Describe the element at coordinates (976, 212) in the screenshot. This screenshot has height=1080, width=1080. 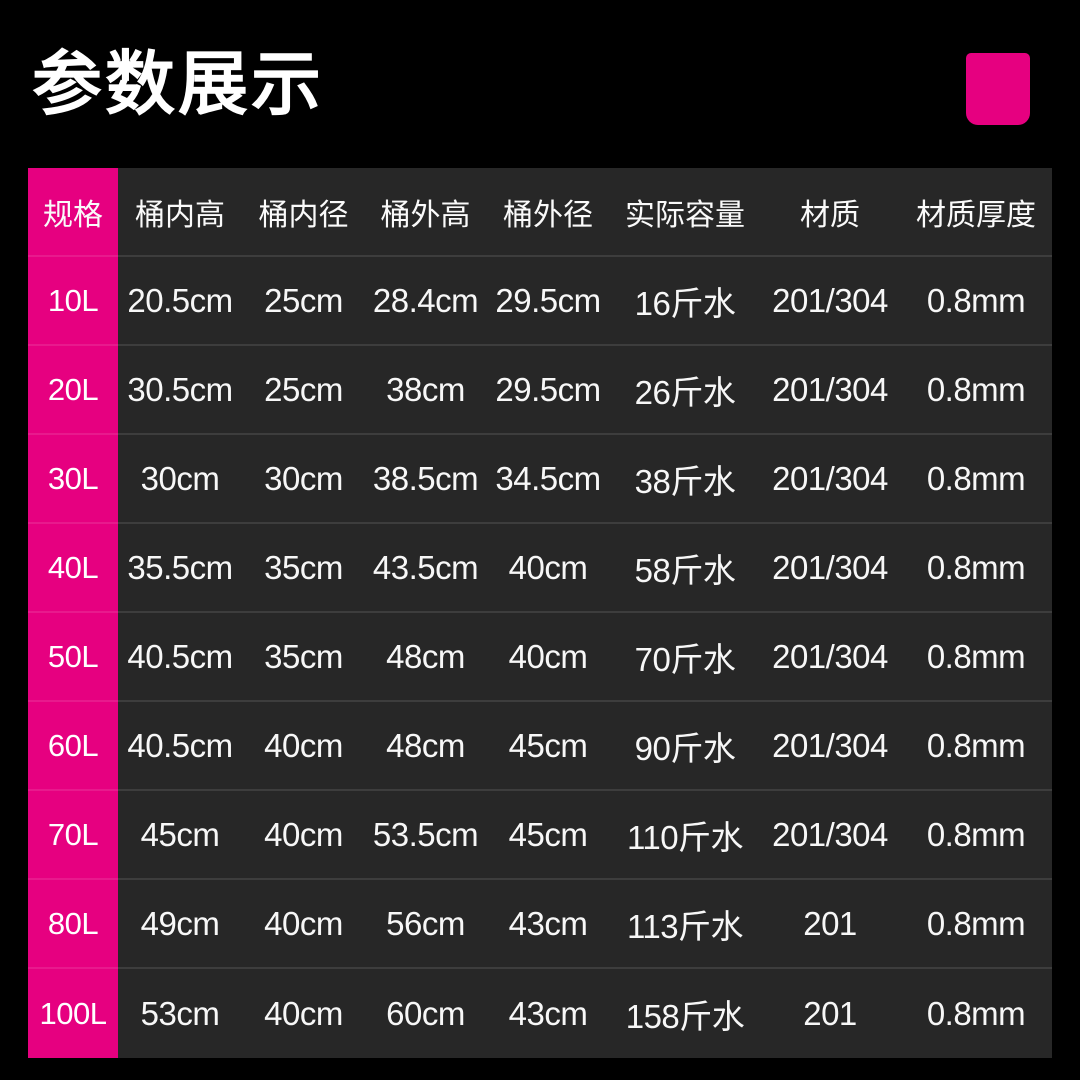
I see `header-cell: 材质厚度` at that location.